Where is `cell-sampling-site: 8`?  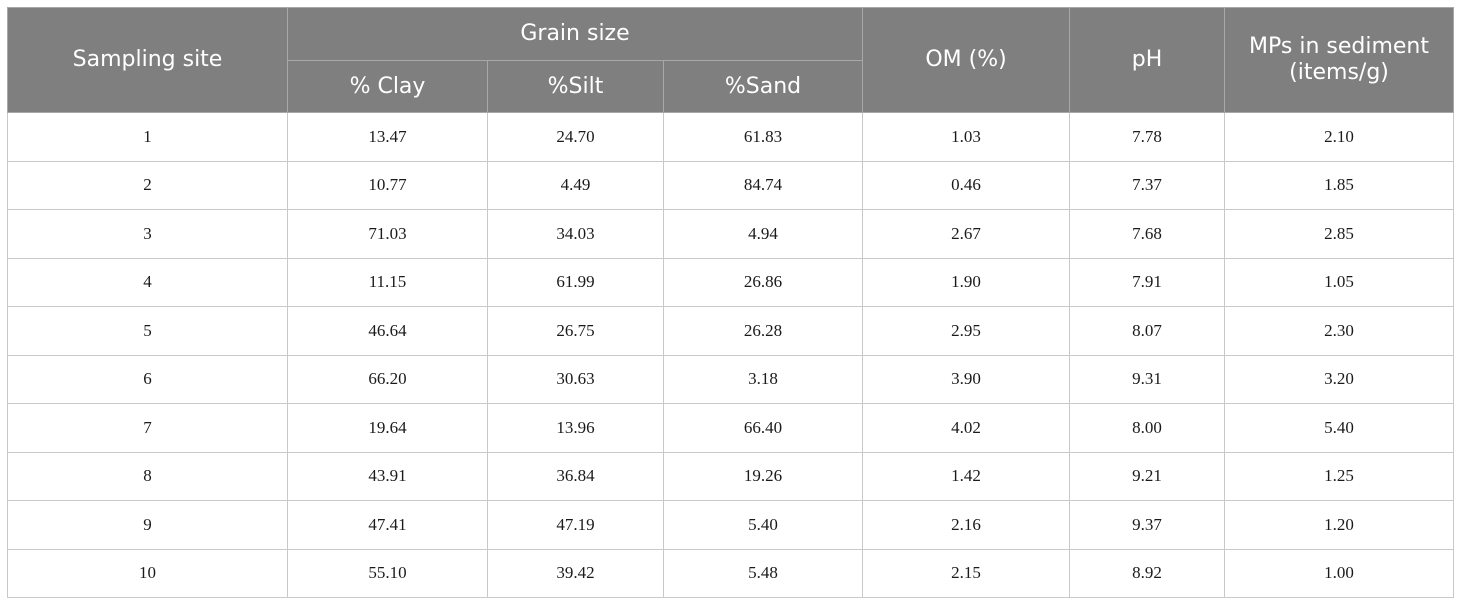
cell-sampling-site: 8 is located at coordinates (147, 476).